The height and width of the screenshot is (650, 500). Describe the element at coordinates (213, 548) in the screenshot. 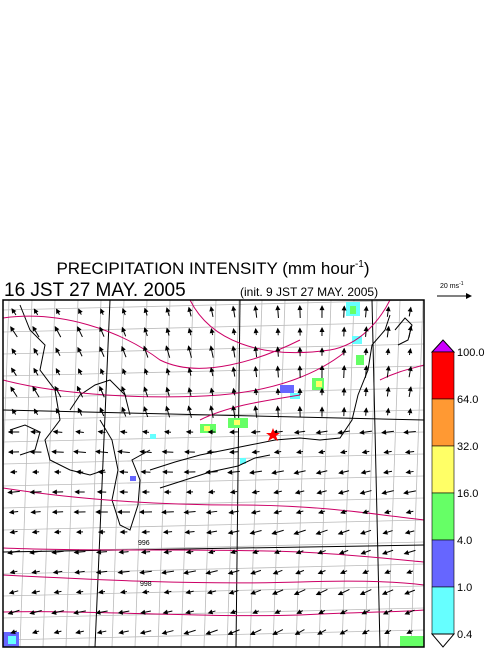

I see `parallel` at that location.